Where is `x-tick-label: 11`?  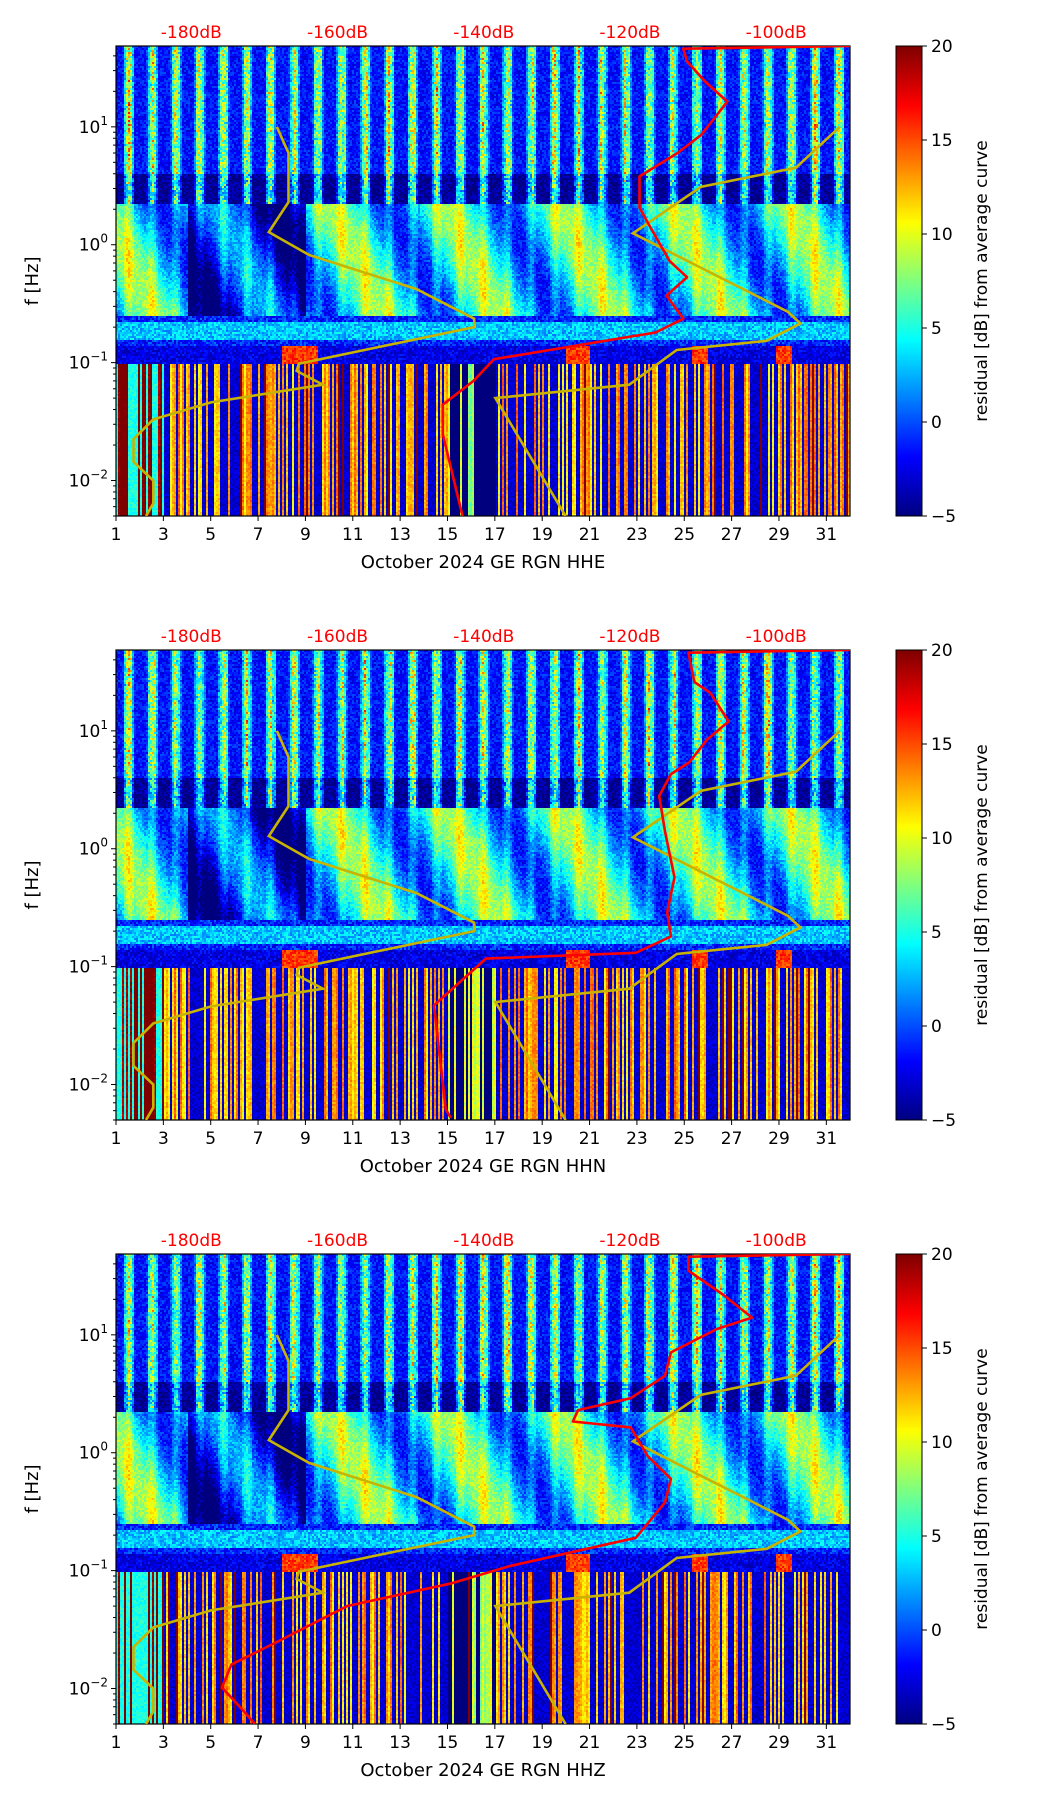 x-tick-label: 11 is located at coordinates (353, 1743).